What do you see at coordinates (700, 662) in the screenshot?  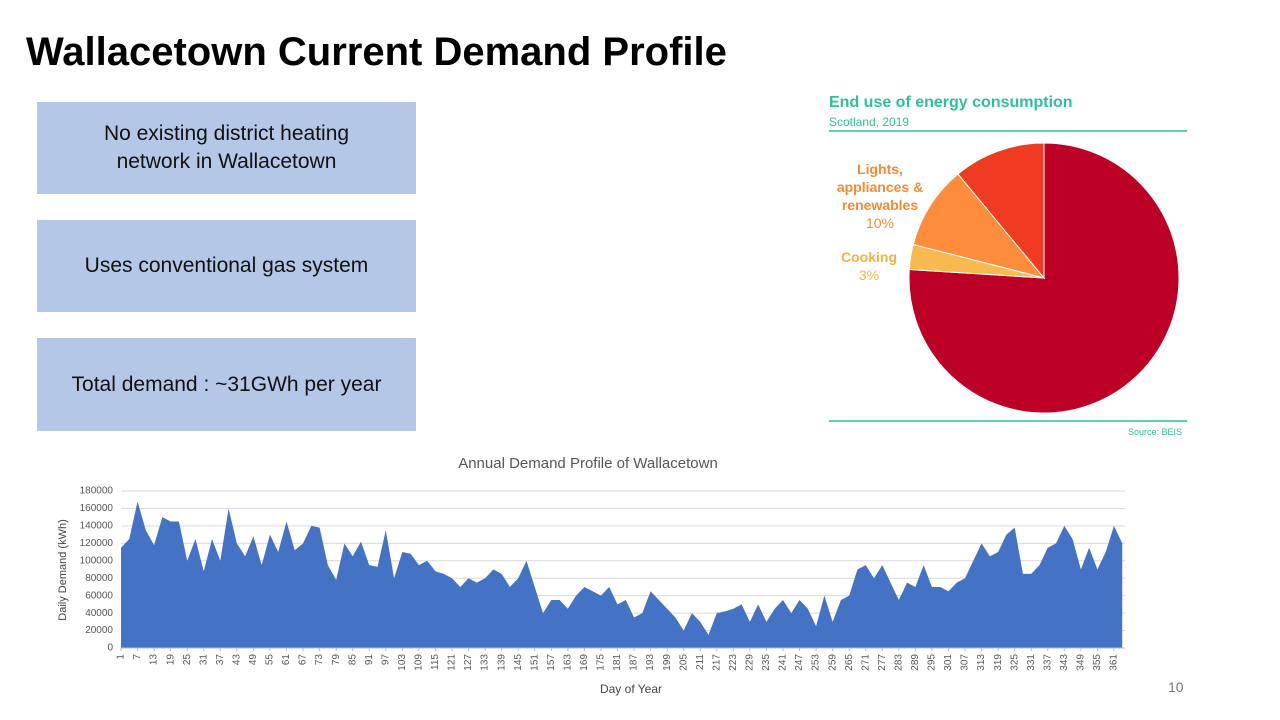 I see `x-tick-label: 211` at bounding box center [700, 662].